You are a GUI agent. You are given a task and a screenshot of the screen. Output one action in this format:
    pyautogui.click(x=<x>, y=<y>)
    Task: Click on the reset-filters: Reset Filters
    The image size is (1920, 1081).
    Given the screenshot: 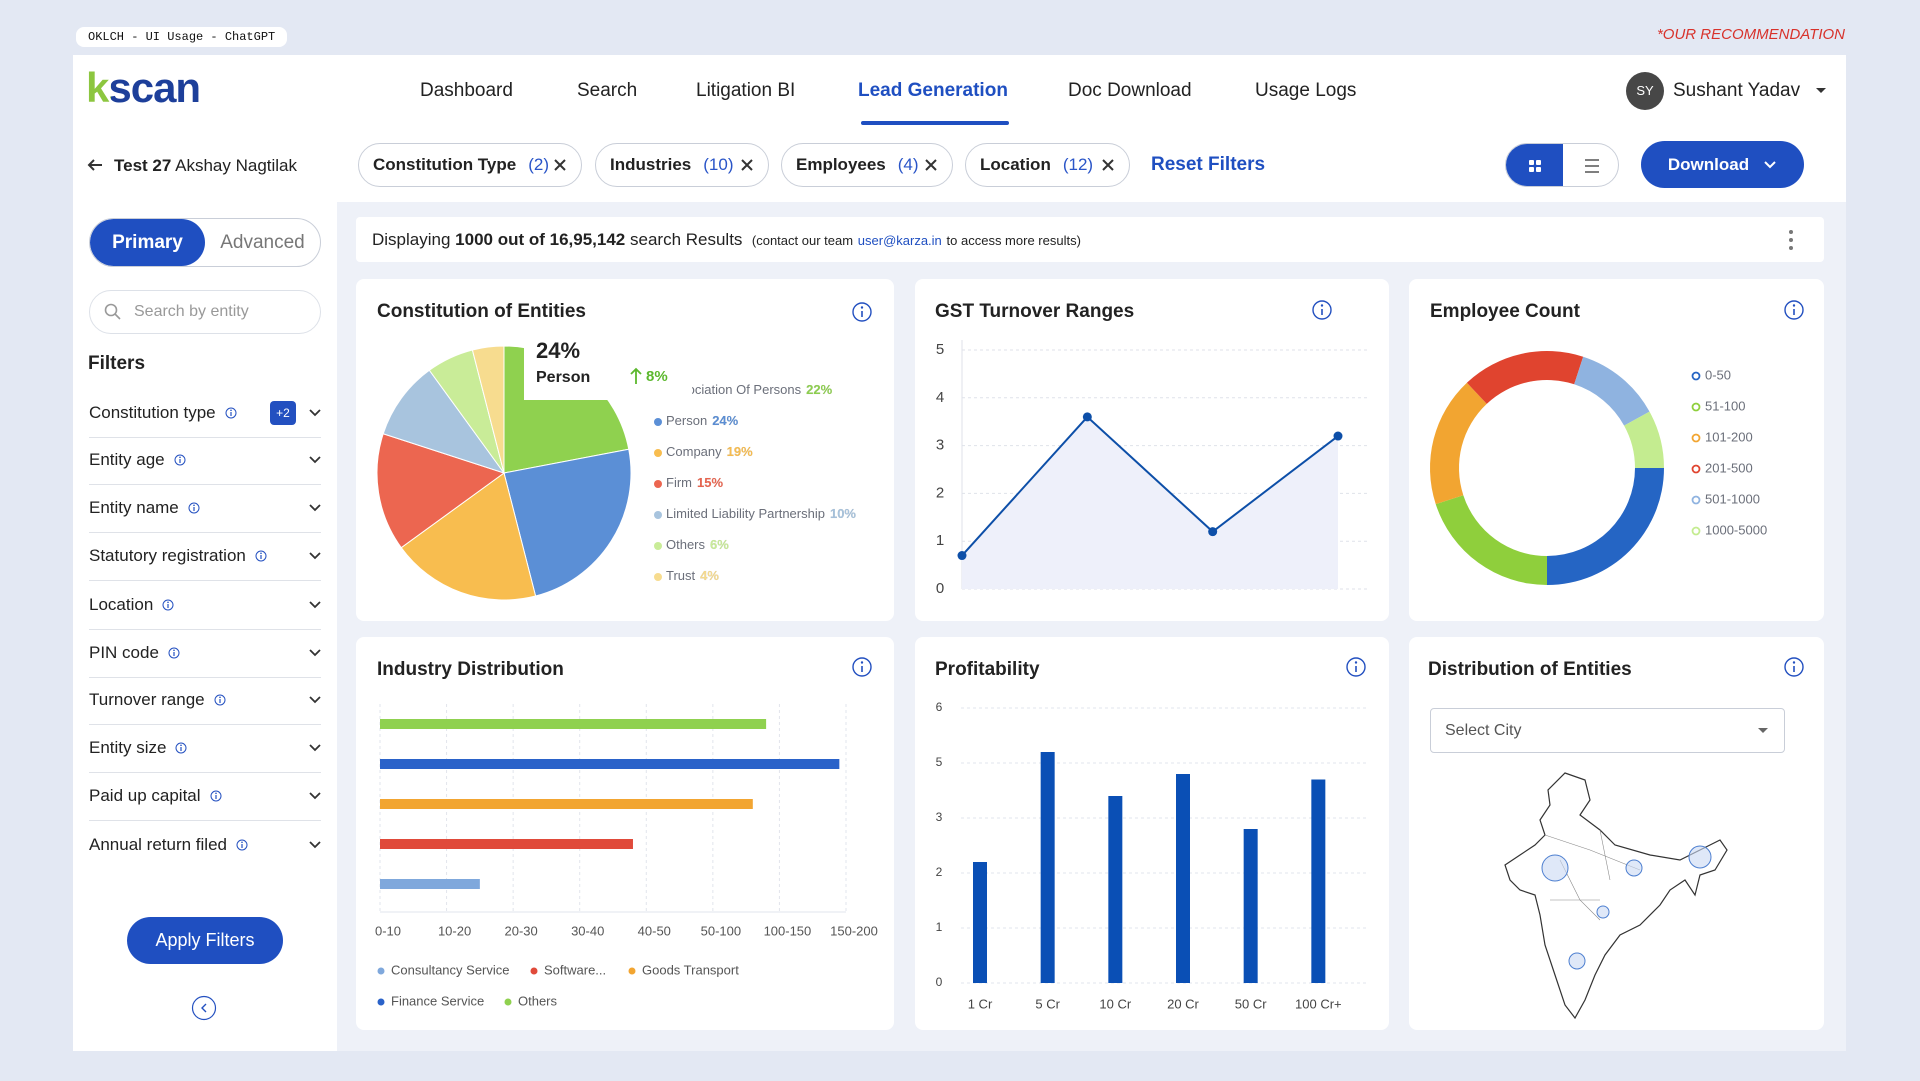 What is the action you would take?
    pyautogui.click(x=1208, y=164)
    